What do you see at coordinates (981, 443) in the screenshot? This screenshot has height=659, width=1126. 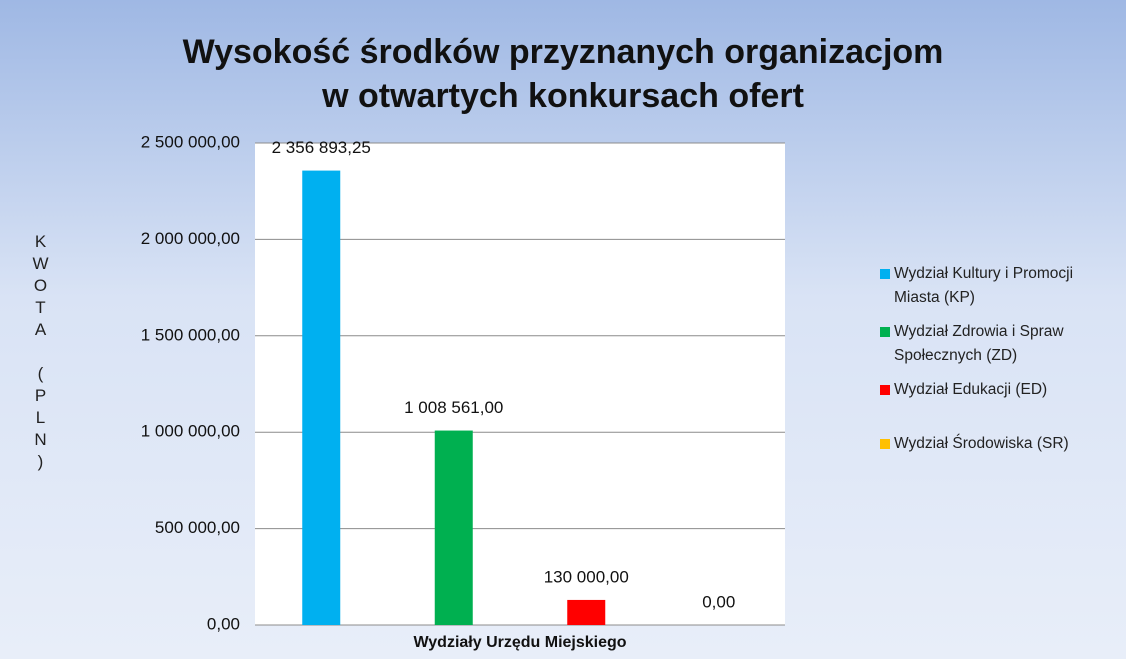 I see `legend-label: Wydział Środowiska (SR)` at bounding box center [981, 443].